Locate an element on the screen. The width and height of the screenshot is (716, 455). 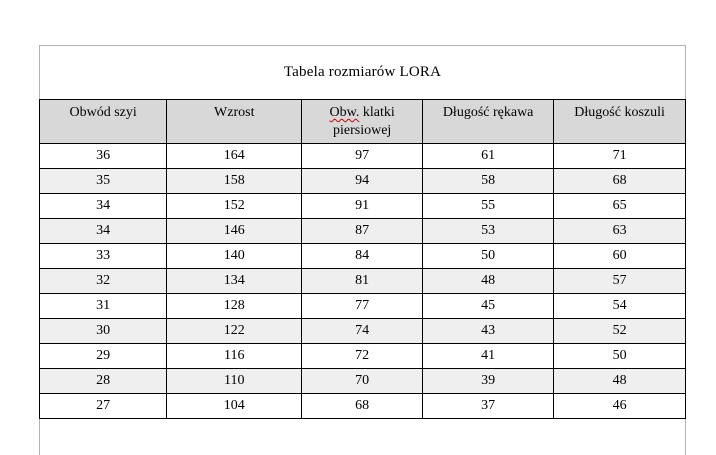
table-row: 36 164 97 61 71 is located at coordinates (362, 156).